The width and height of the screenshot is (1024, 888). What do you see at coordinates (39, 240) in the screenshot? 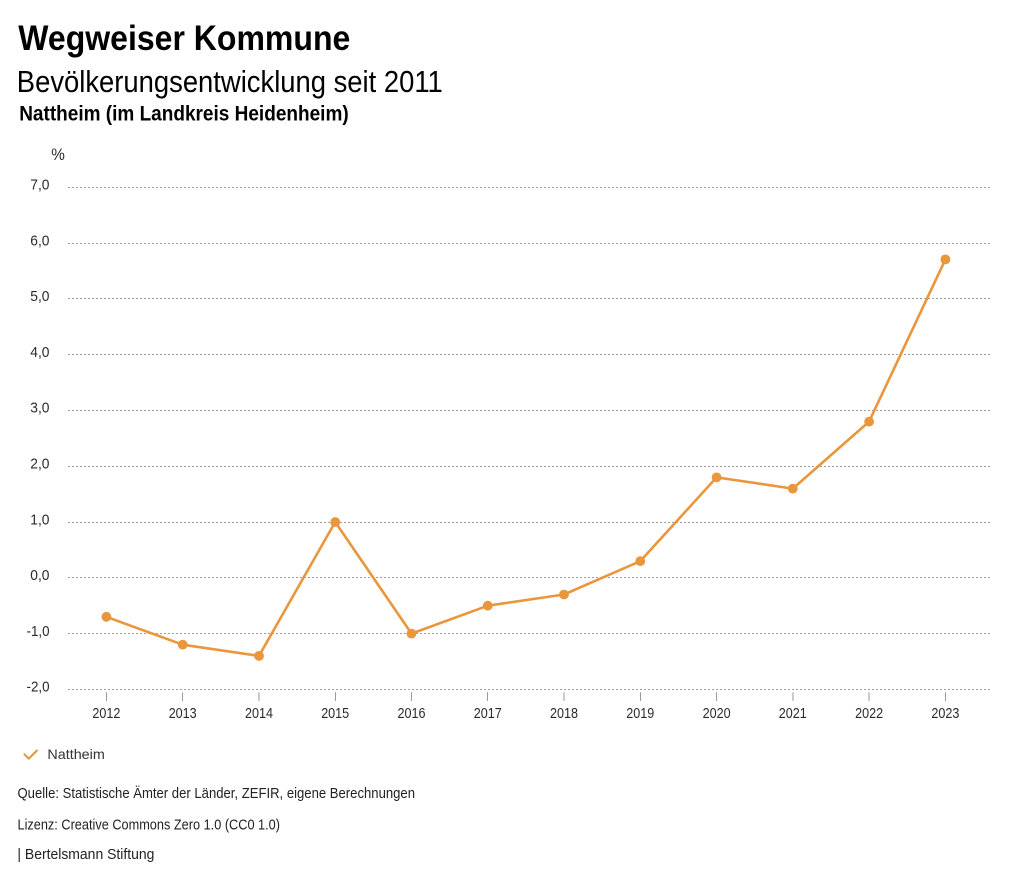
I see `svg-text: 6,0` at bounding box center [39, 240].